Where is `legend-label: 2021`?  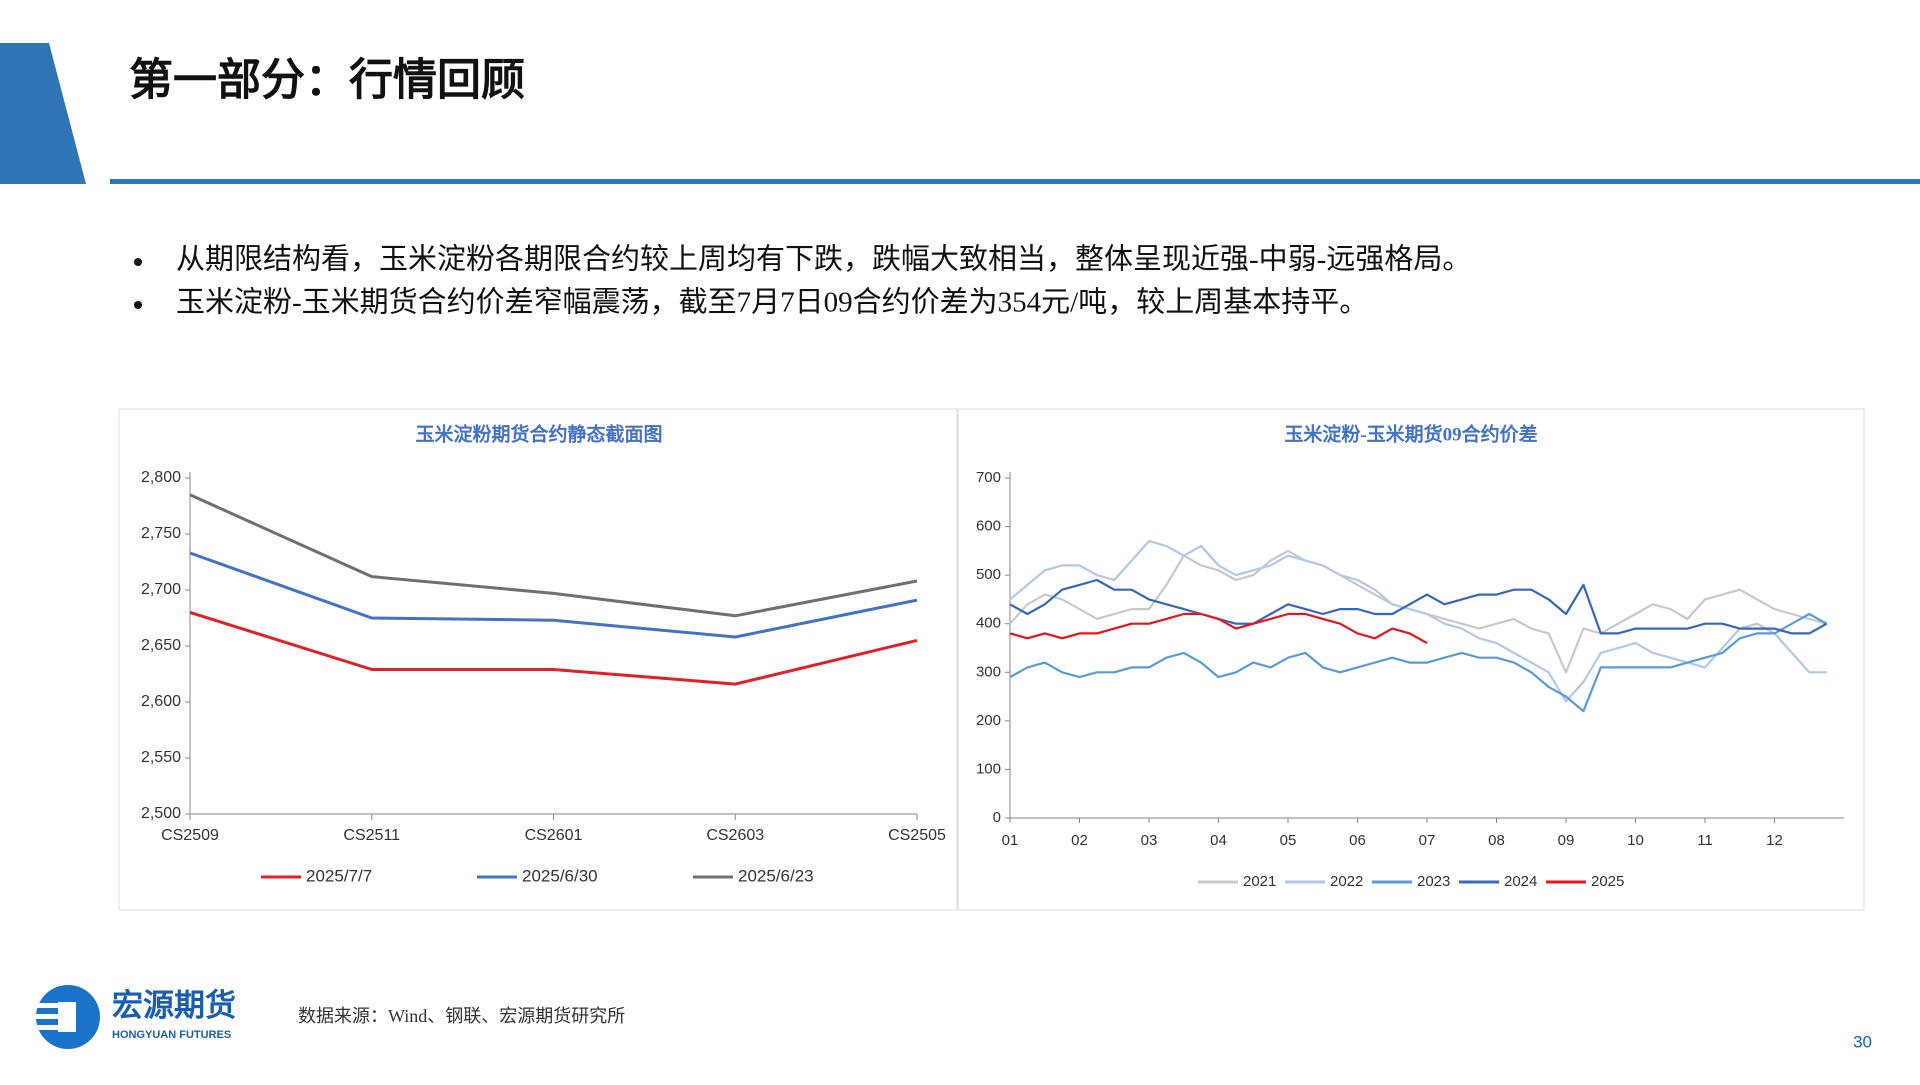 legend-label: 2021 is located at coordinates (1259, 881).